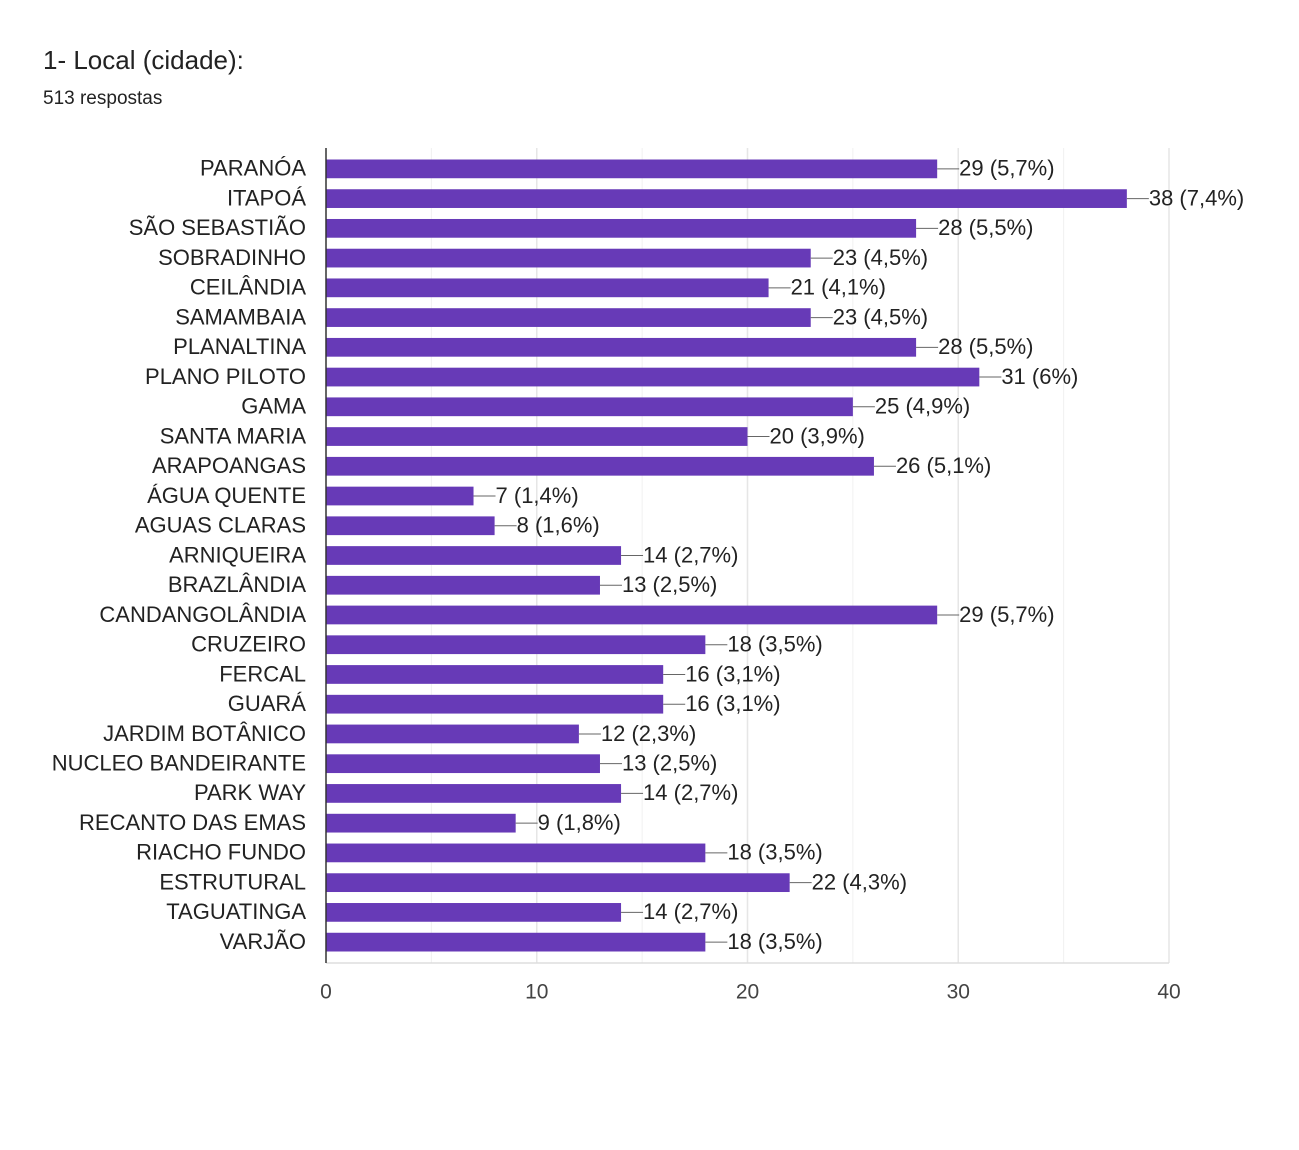  Describe the element at coordinates (859, 881) in the screenshot. I see `value-label: 22 (4,3%)` at that location.